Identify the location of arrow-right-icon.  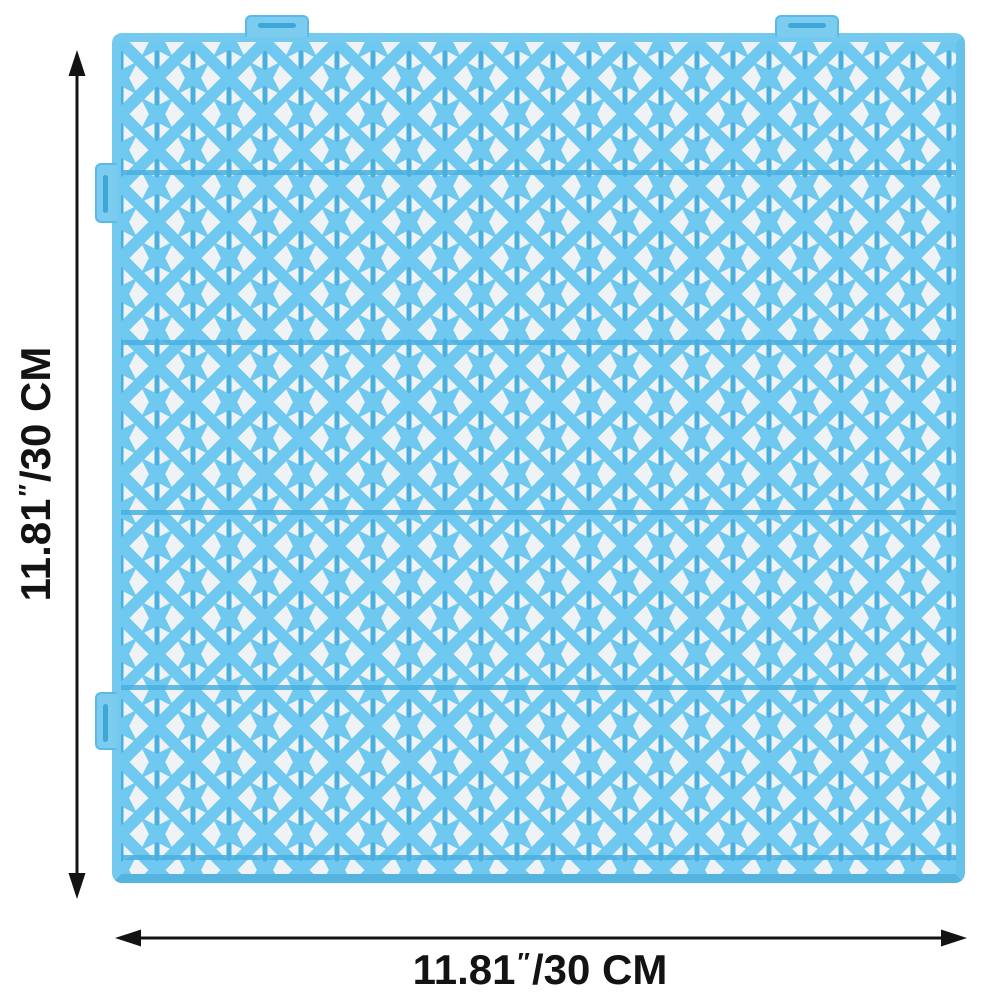
(954, 938).